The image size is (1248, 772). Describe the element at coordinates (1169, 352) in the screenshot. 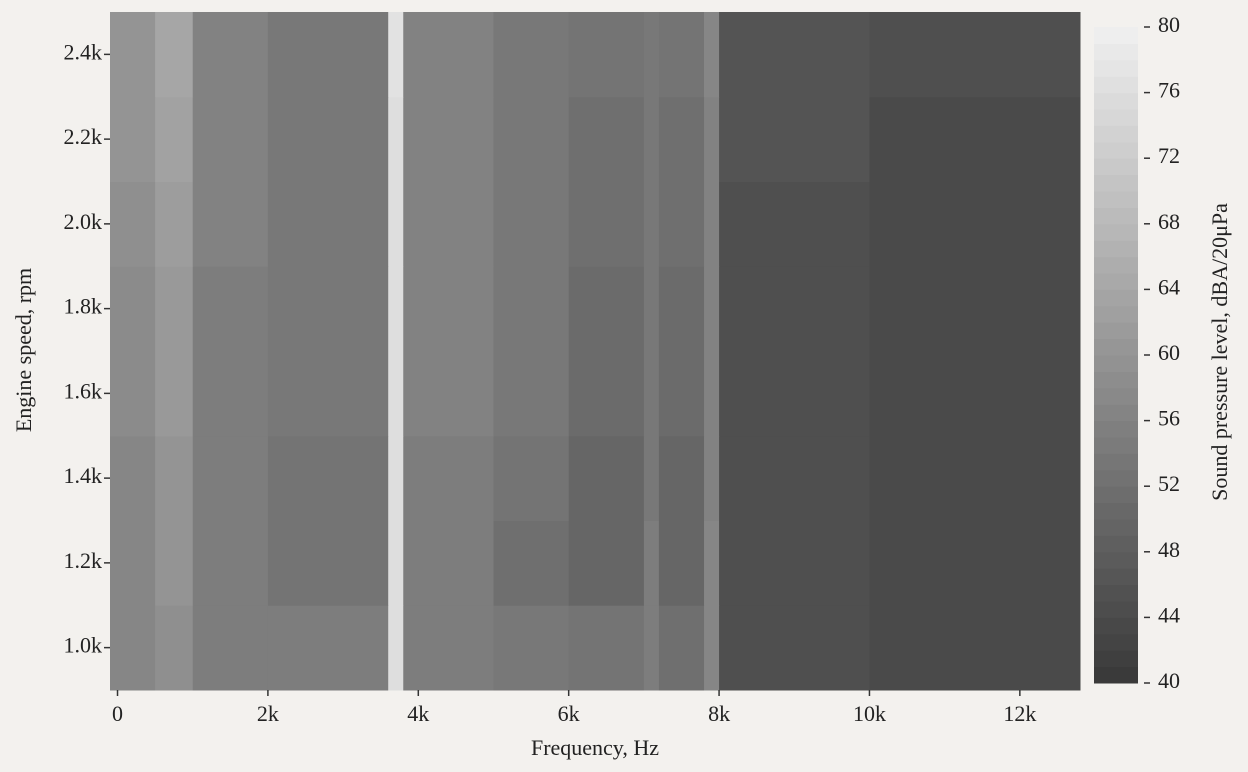

I see `colorbar-tick-label: 60` at that location.